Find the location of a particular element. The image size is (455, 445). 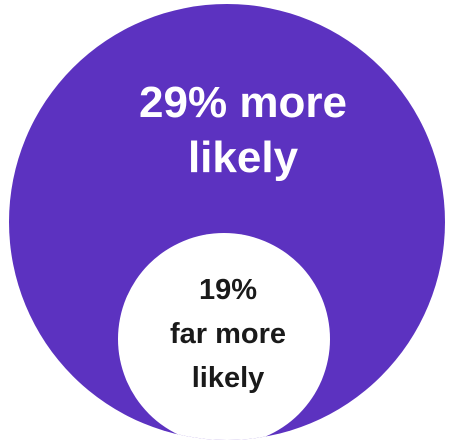

outer-label-line-1: 29% more is located at coordinates (243, 102).